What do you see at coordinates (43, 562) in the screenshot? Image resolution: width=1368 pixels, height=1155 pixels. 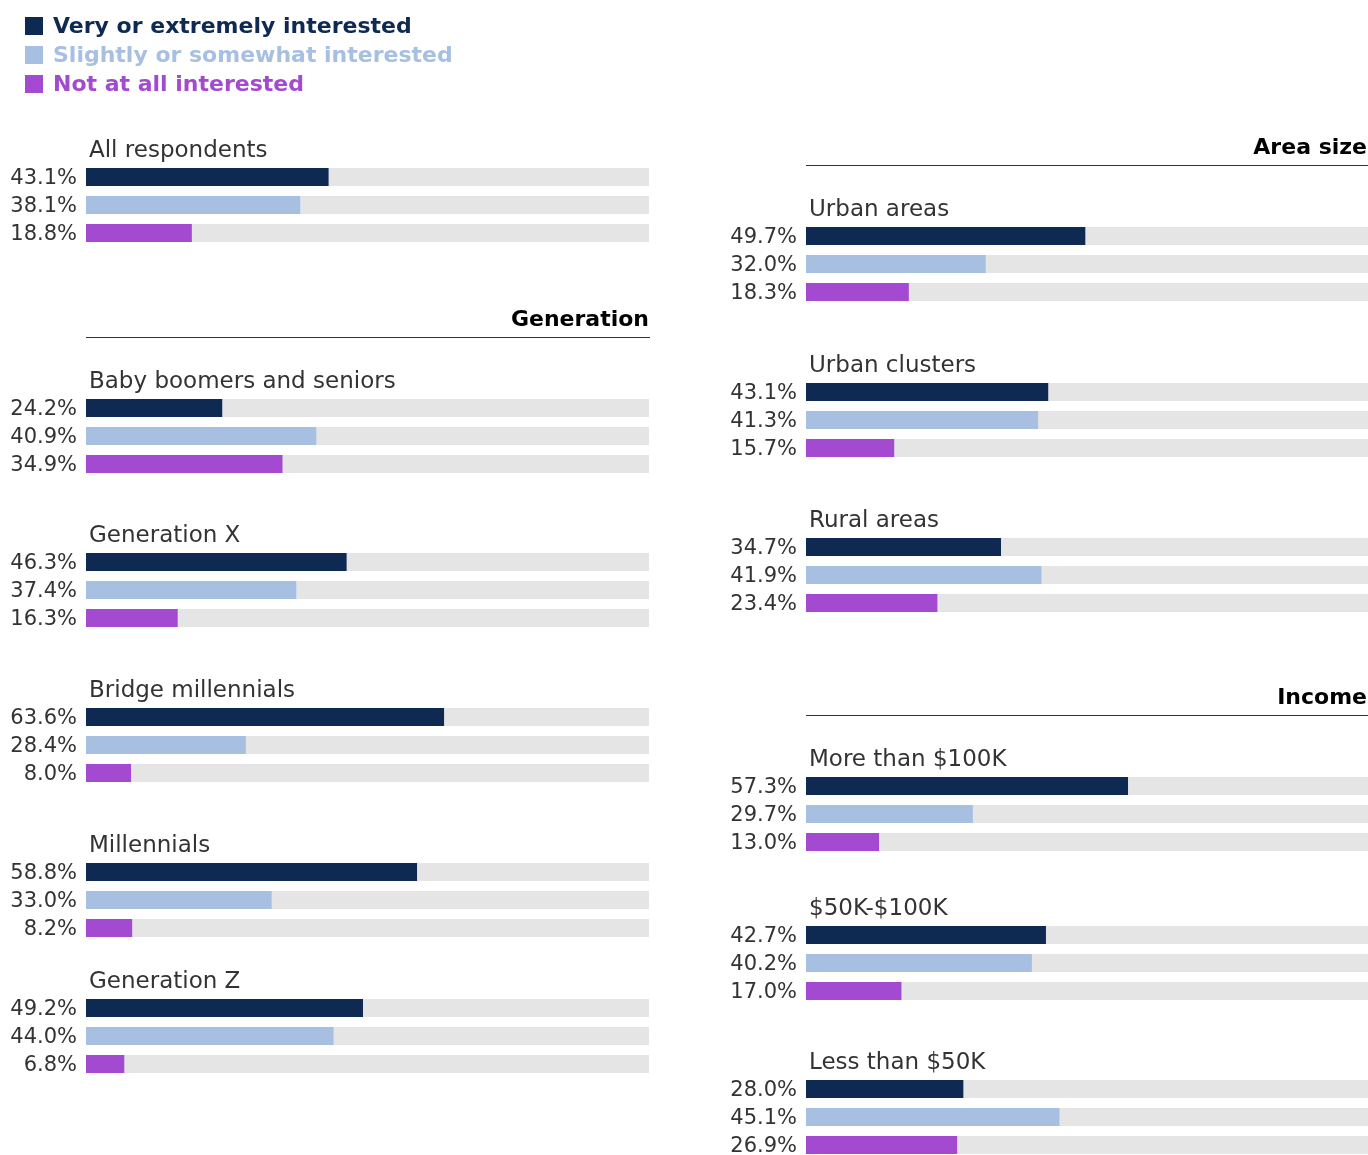 I see `data-label: 46.3%` at bounding box center [43, 562].